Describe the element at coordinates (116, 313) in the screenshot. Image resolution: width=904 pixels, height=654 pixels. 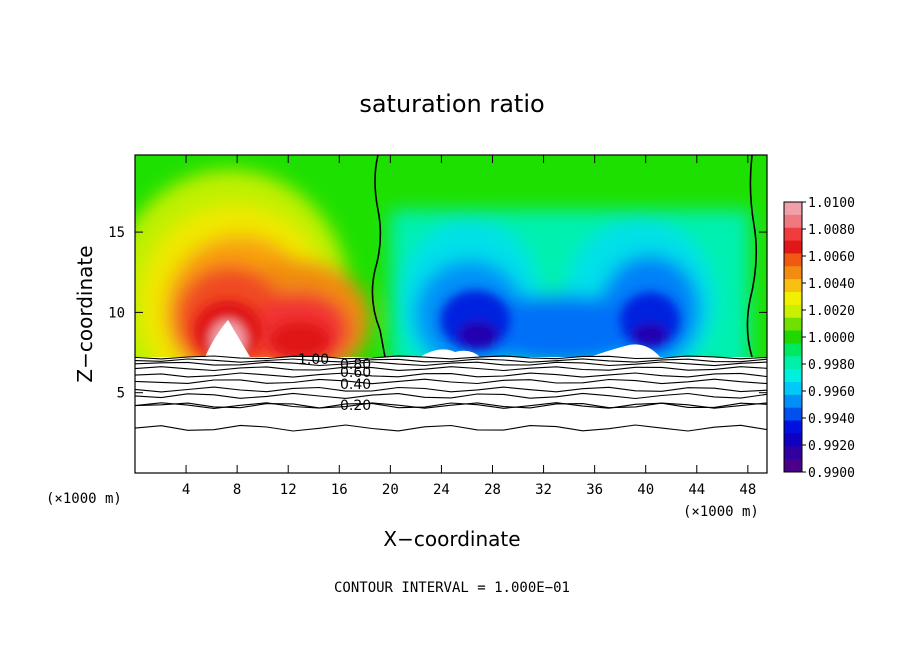
I see `y-tick-label: 10` at that location.